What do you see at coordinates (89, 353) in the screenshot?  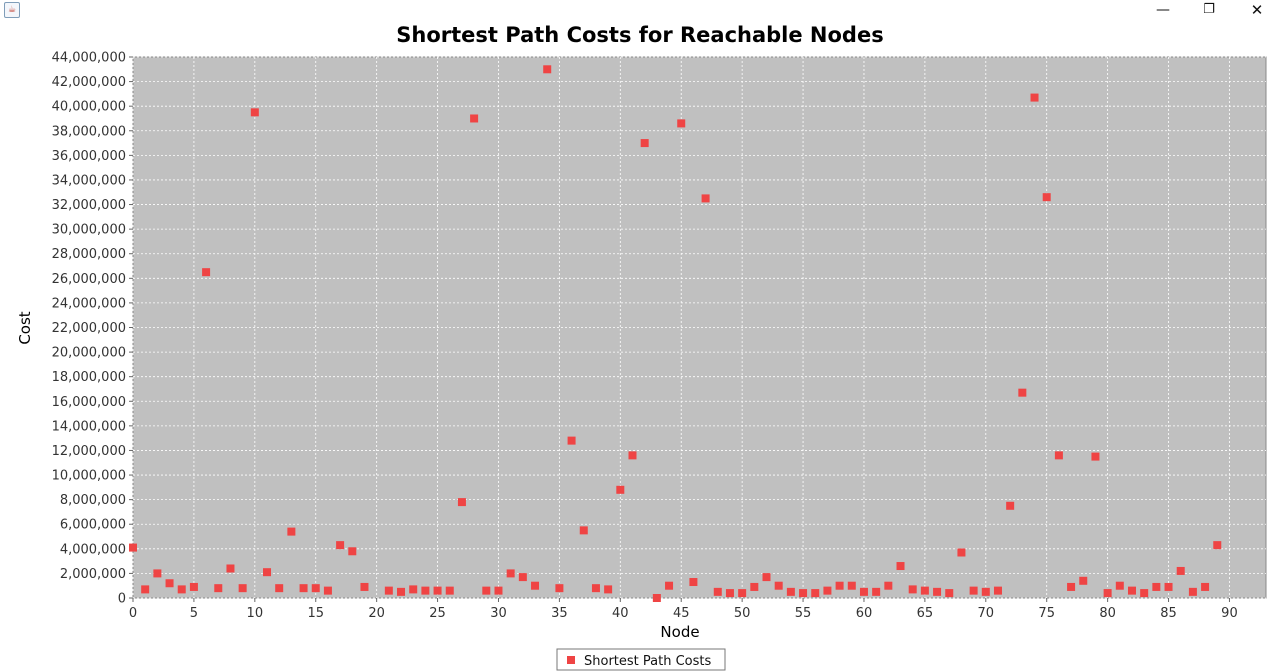 I see `y-tick-label: 20,000,000` at bounding box center [89, 353].